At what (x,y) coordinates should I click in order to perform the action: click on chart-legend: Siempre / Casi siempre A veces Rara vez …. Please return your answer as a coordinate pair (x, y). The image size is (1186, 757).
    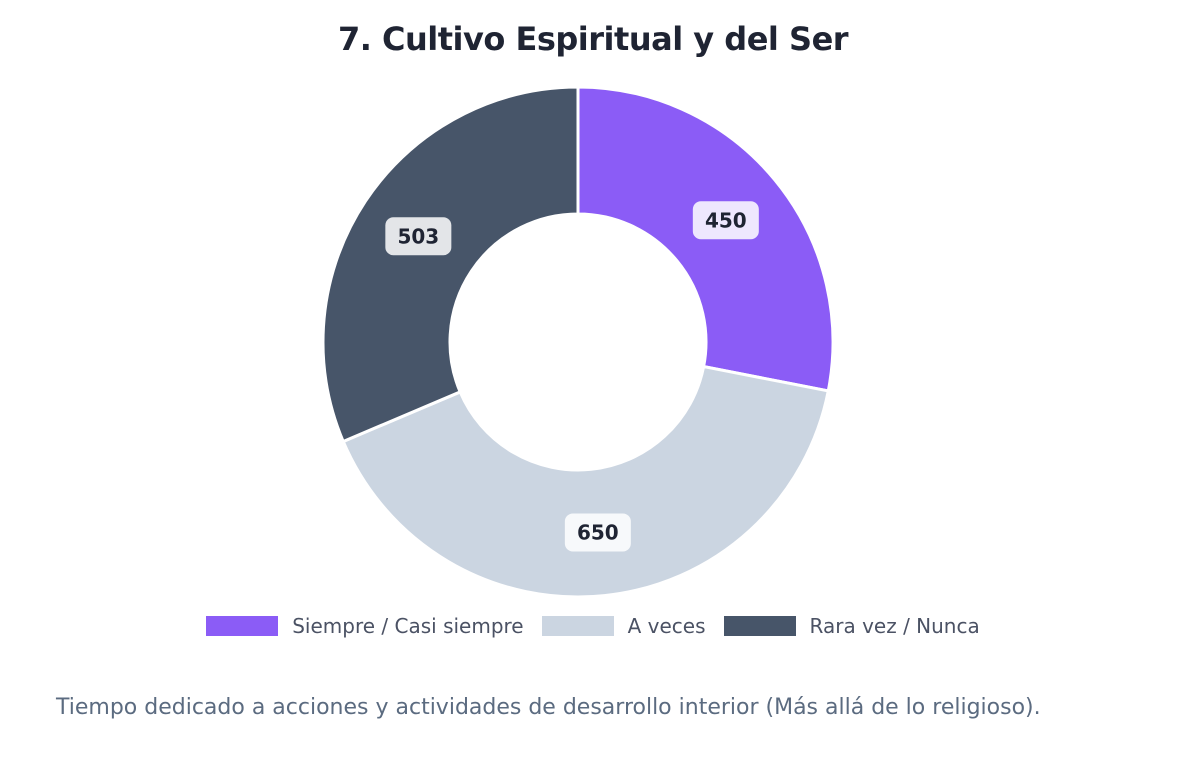
    Looking at the image, I should click on (593, 626).